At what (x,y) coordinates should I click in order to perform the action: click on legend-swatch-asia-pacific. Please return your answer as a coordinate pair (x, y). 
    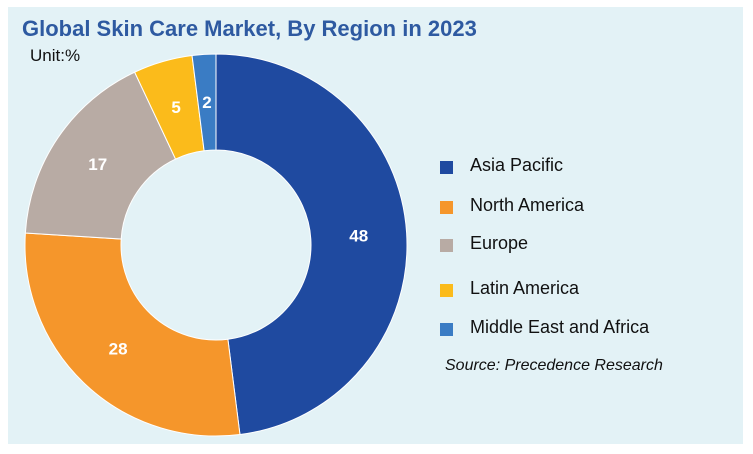
    Looking at the image, I should click on (446, 167).